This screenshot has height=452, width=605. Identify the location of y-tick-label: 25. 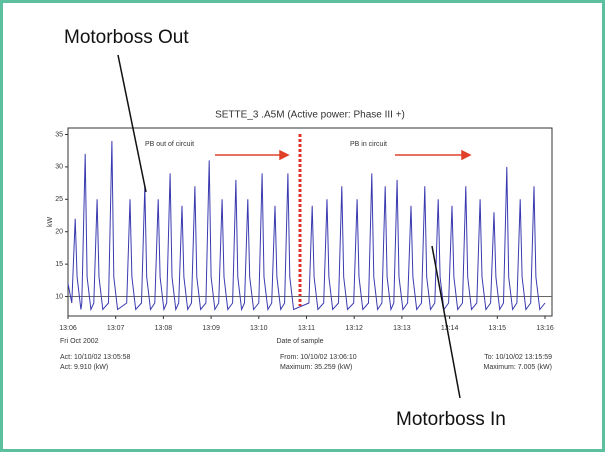
(59, 199).